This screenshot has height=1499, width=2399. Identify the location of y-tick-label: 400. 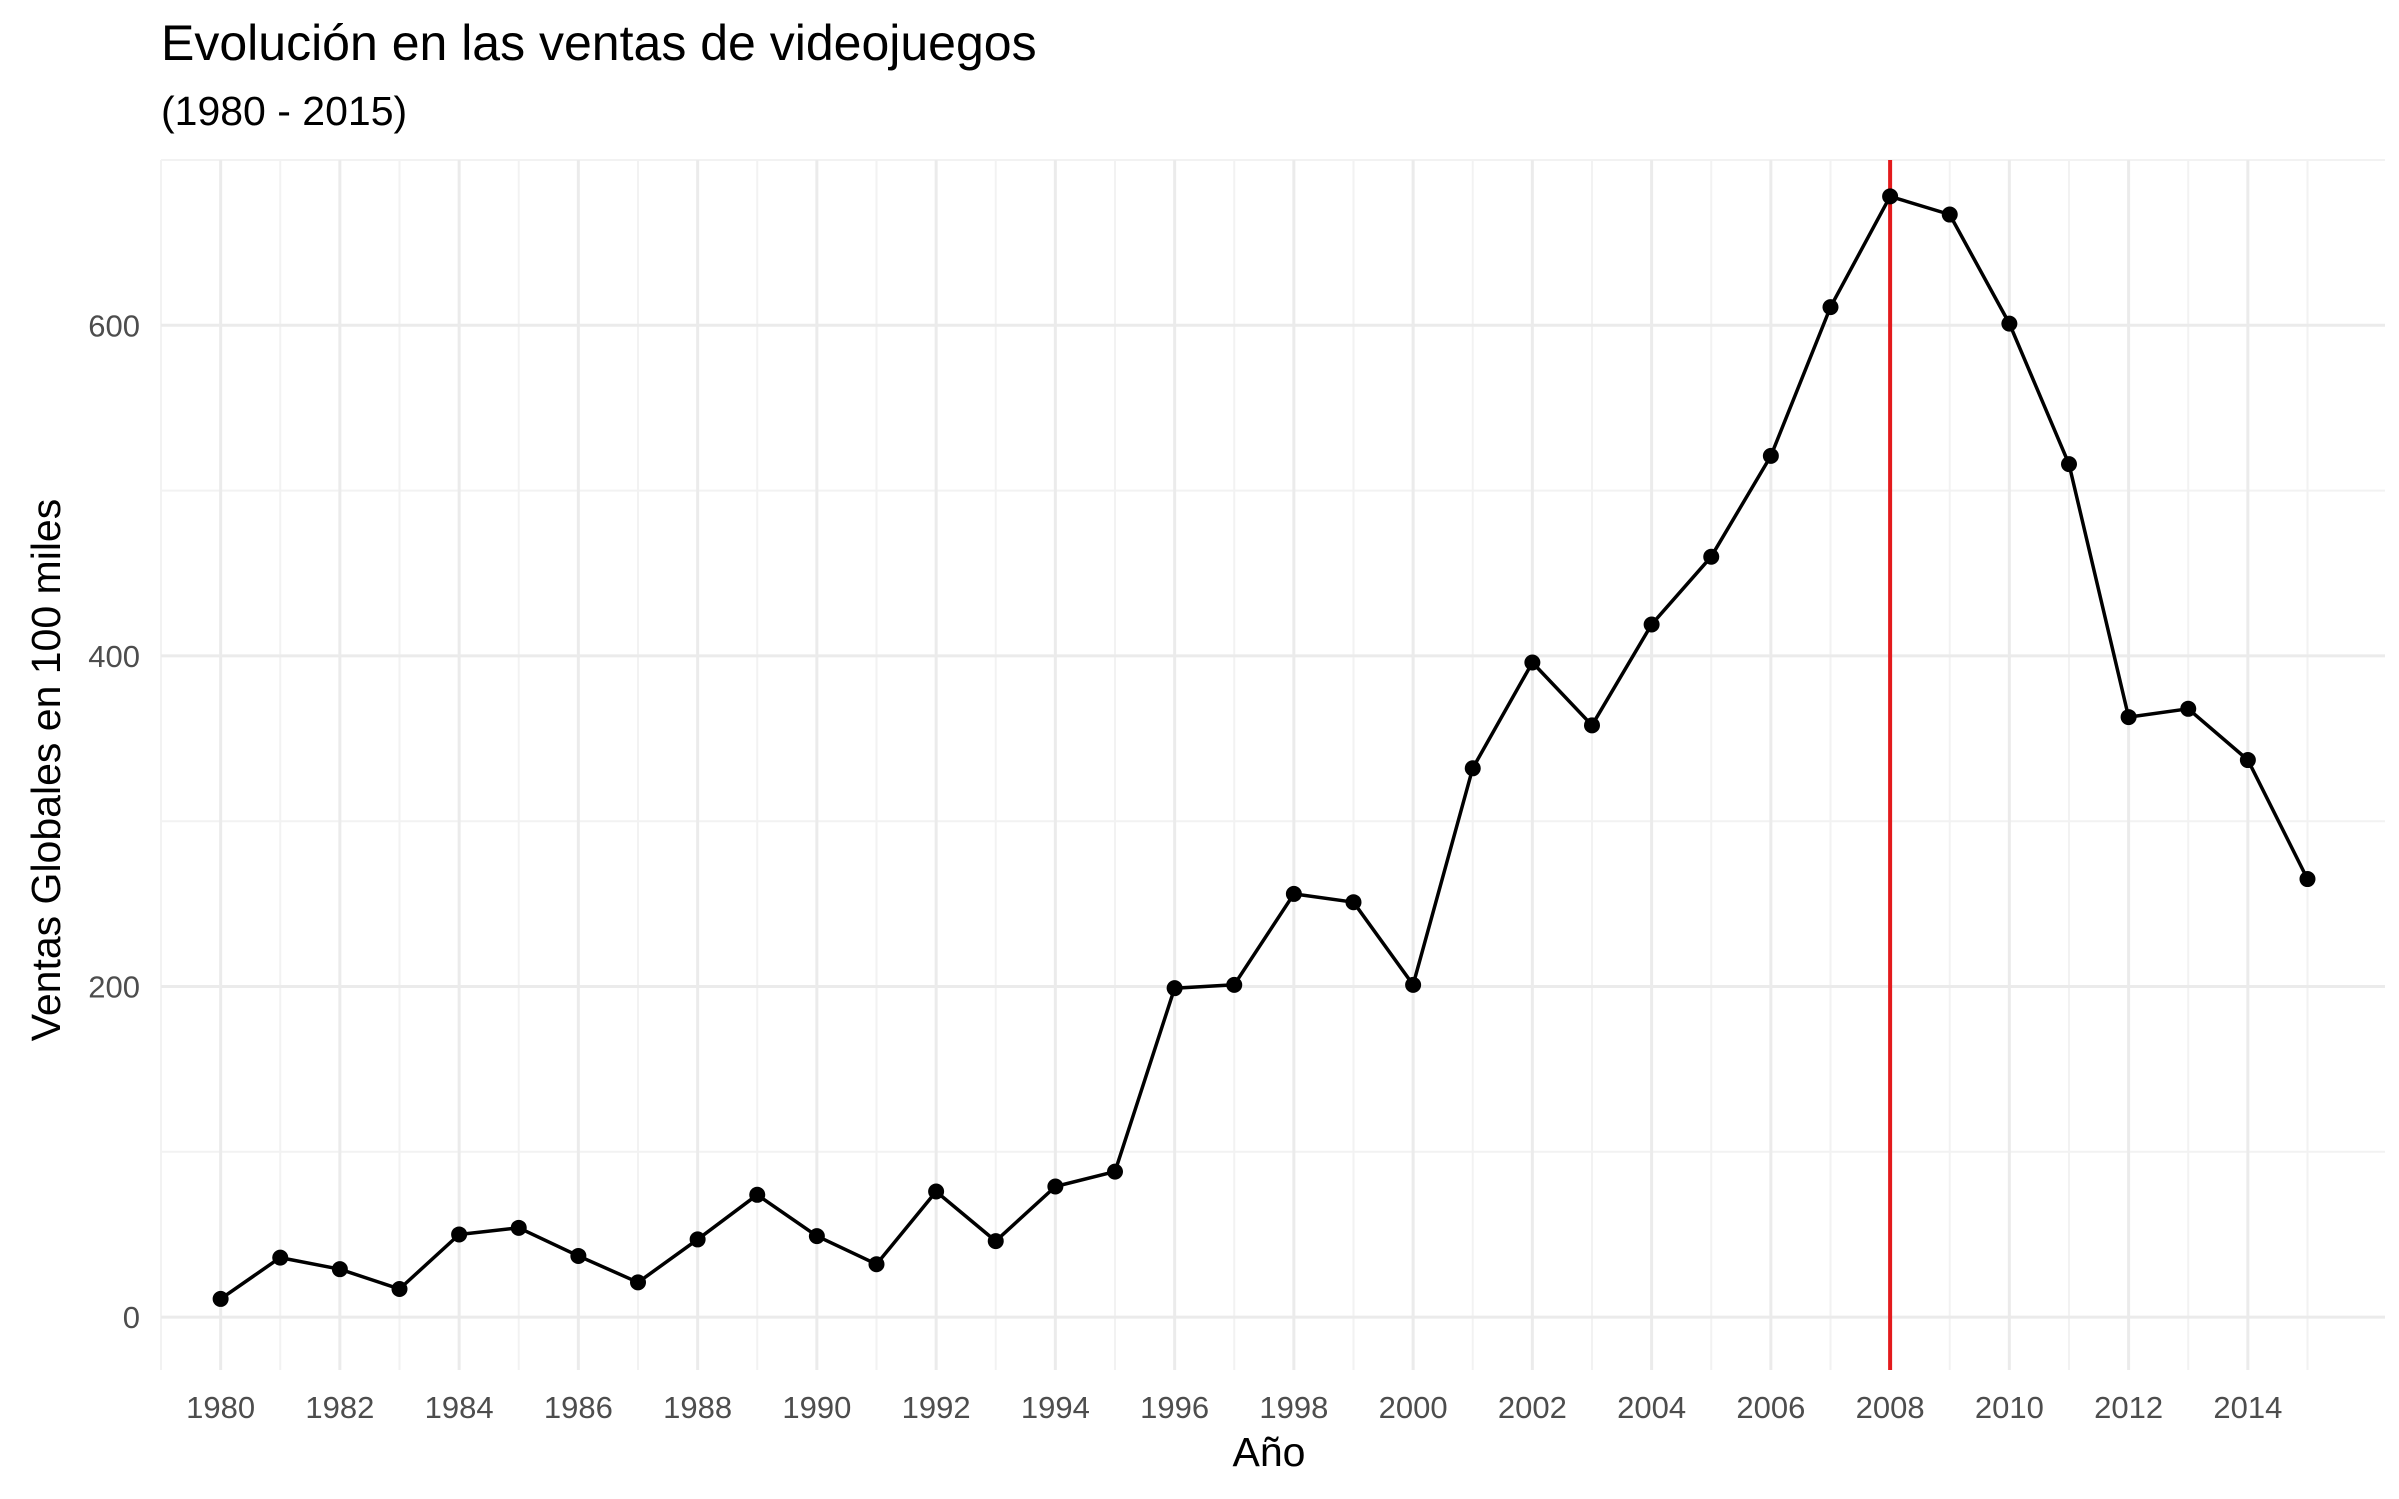
(114, 656).